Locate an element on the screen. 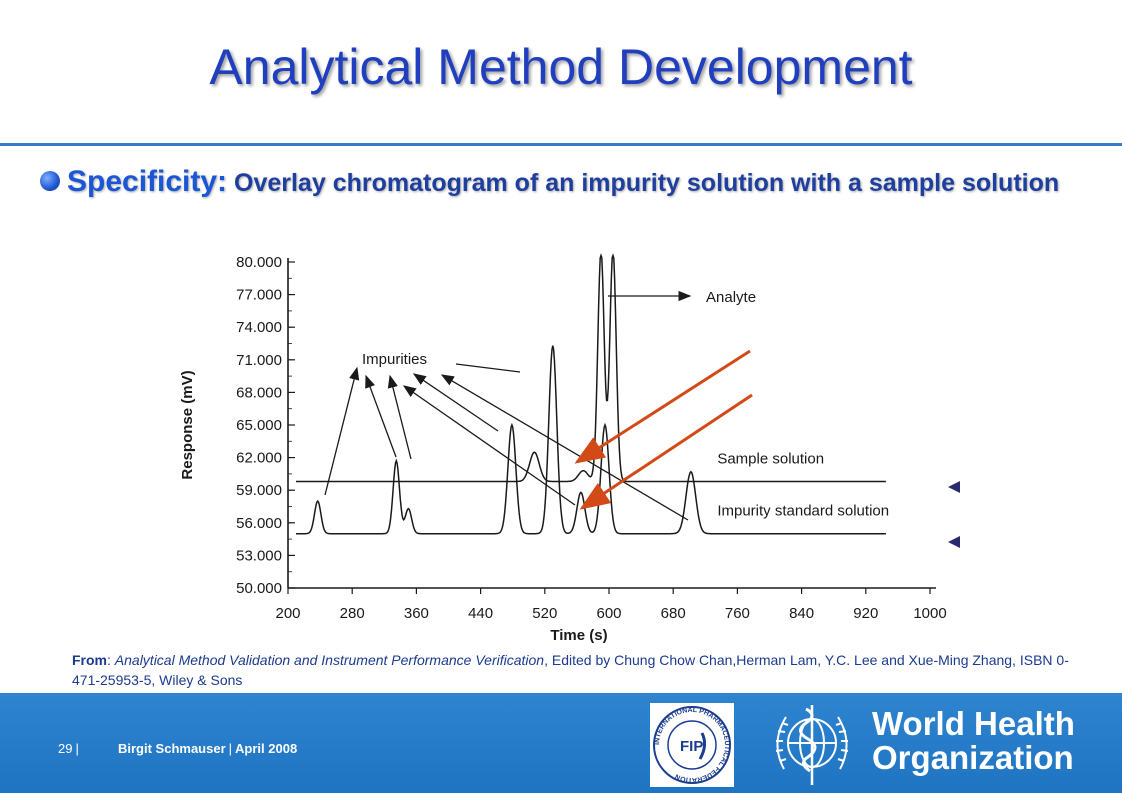 This screenshot has height=793, width=1122. x-tick-label: 440 is located at coordinates (480, 613).